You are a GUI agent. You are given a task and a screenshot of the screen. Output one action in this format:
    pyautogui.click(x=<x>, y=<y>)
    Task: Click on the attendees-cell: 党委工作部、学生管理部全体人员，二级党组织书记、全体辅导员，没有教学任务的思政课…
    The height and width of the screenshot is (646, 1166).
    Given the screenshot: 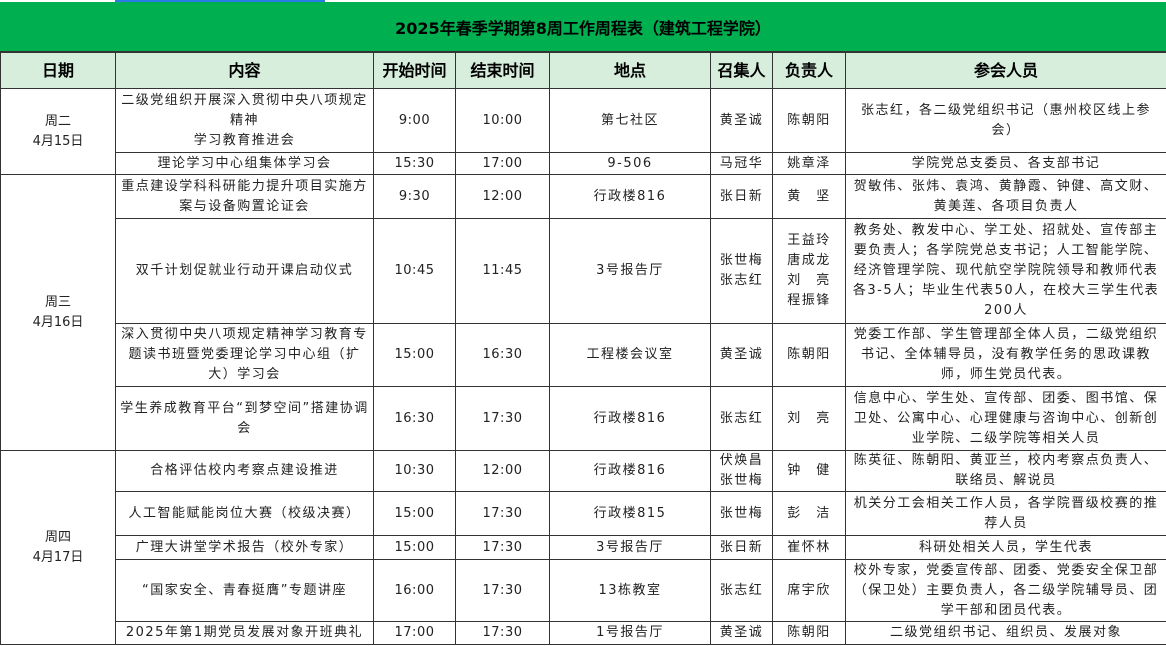 What is the action you would take?
    pyautogui.click(x=1005, y=355)
    